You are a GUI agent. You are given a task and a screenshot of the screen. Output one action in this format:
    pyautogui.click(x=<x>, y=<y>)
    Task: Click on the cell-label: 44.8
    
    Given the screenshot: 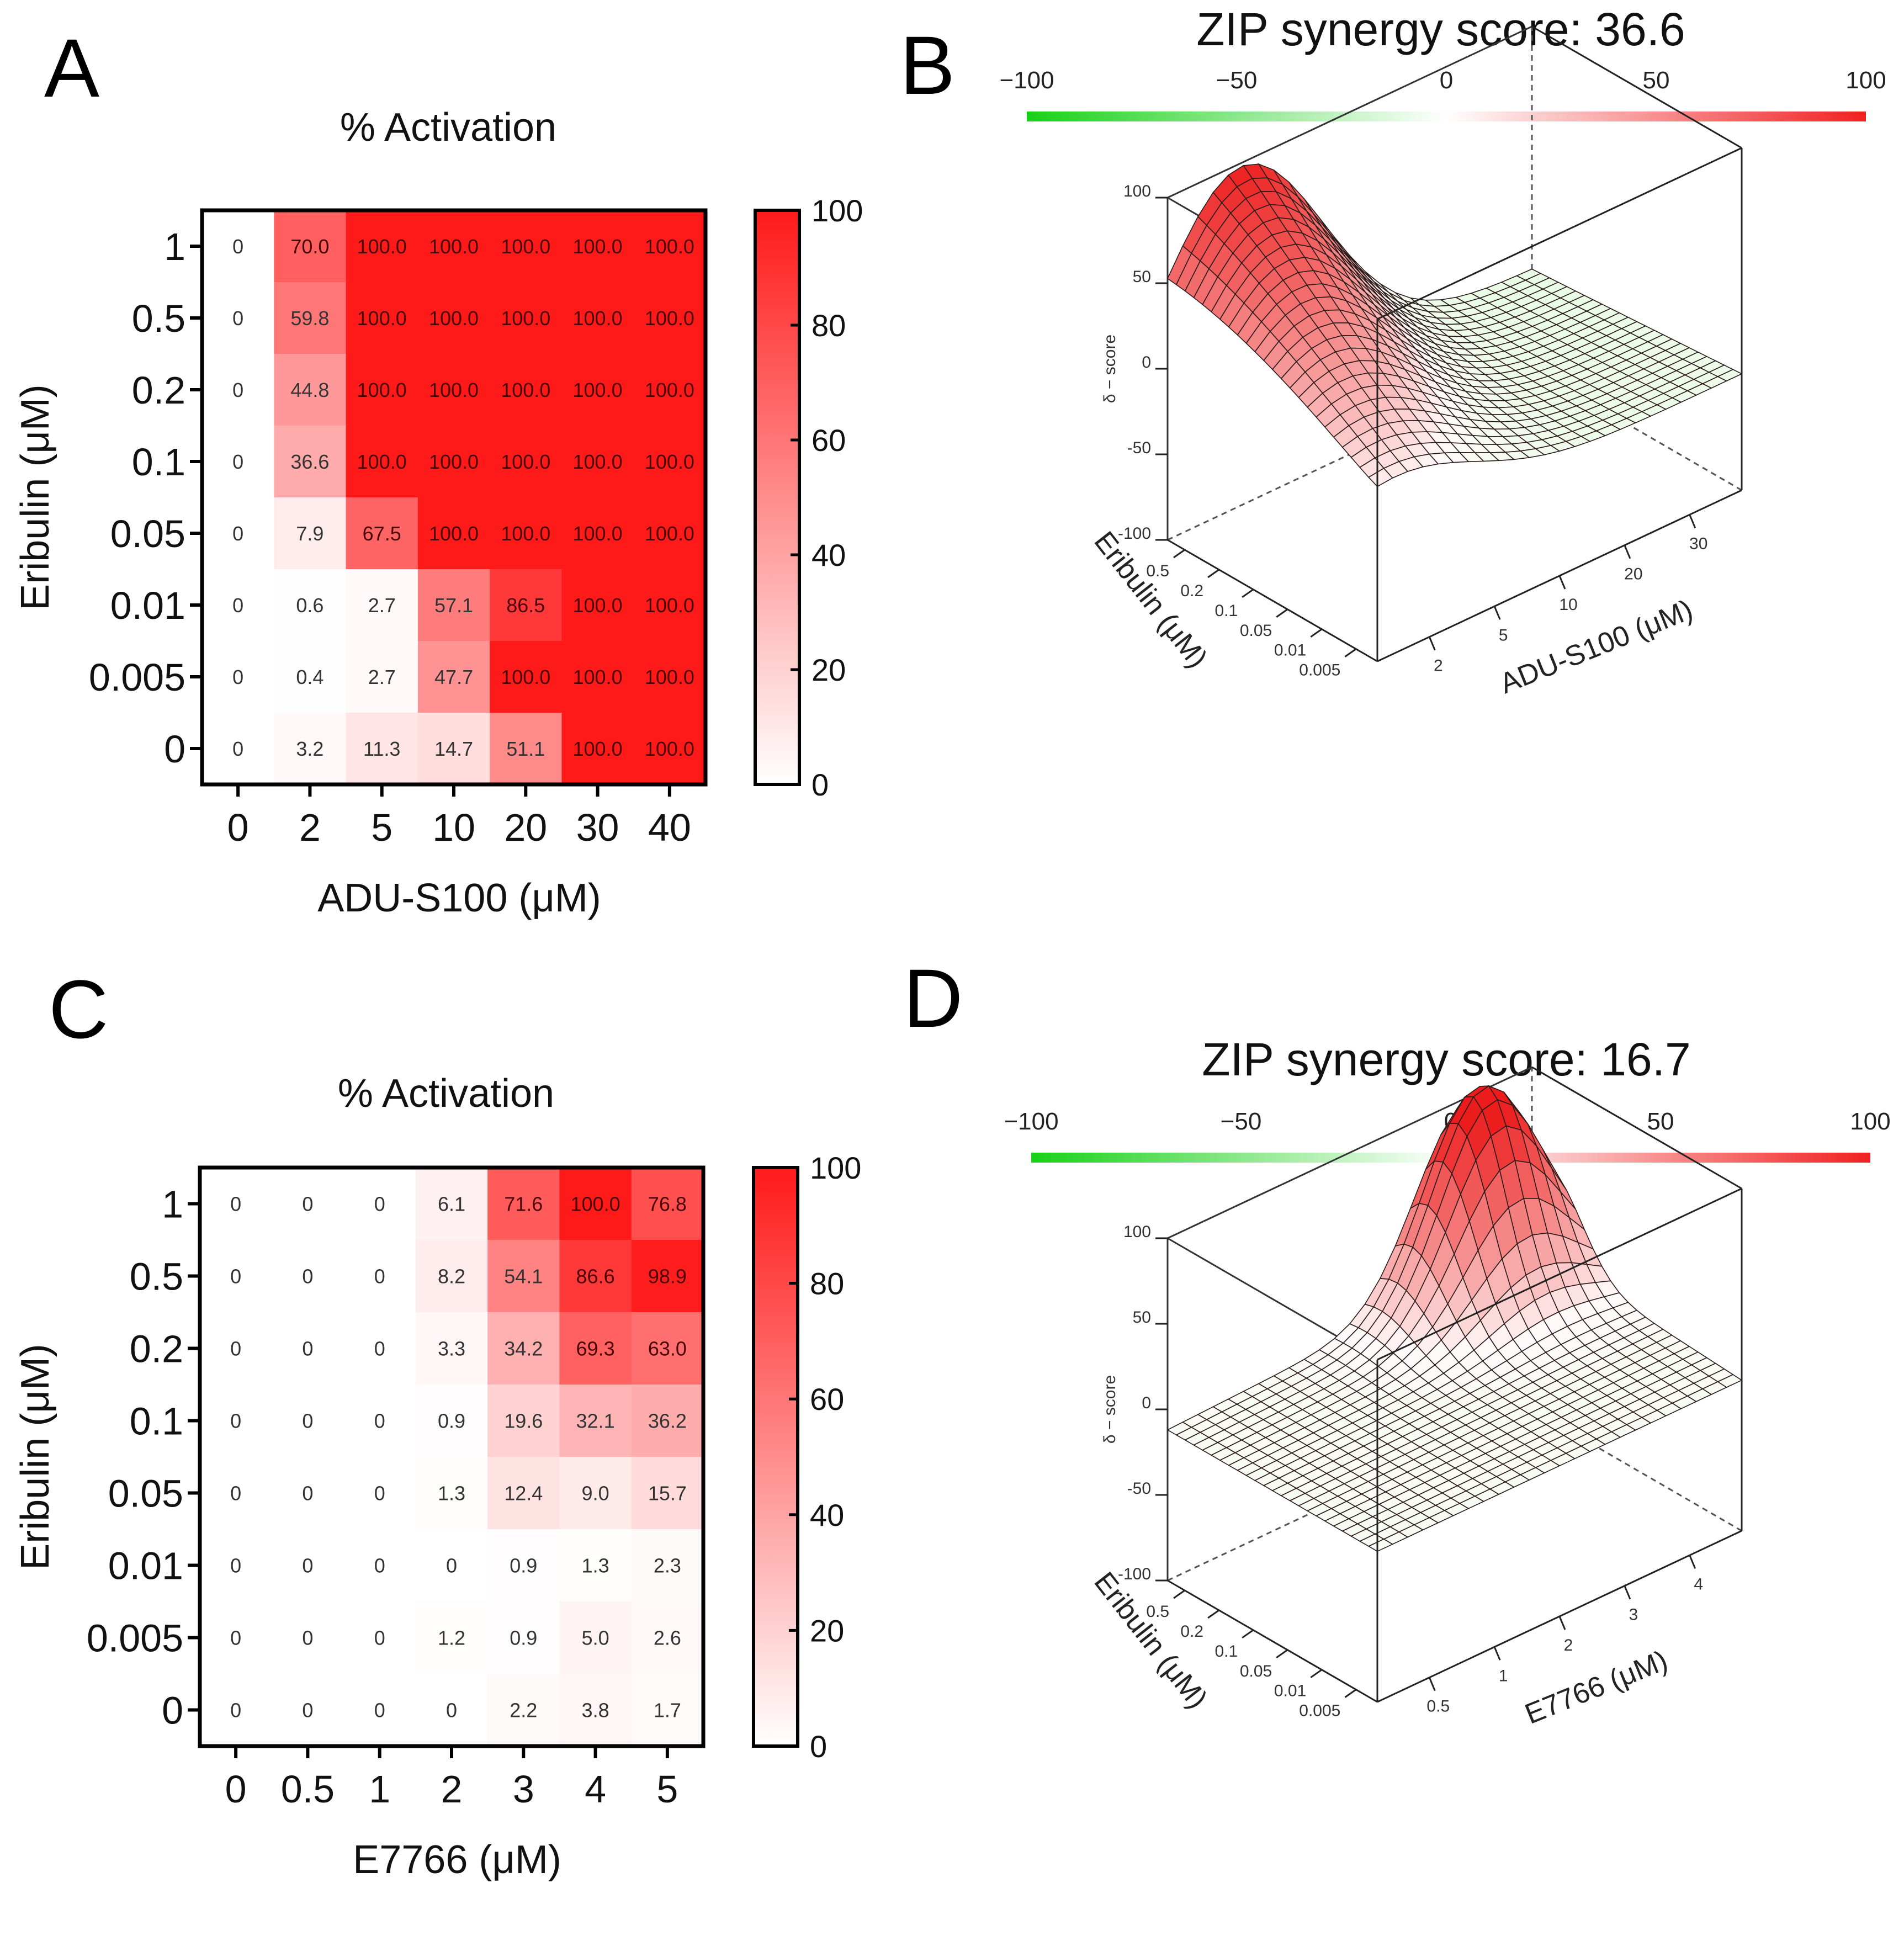 What is the action you would take?
    pyautogui.click(x=309, y=390)
    